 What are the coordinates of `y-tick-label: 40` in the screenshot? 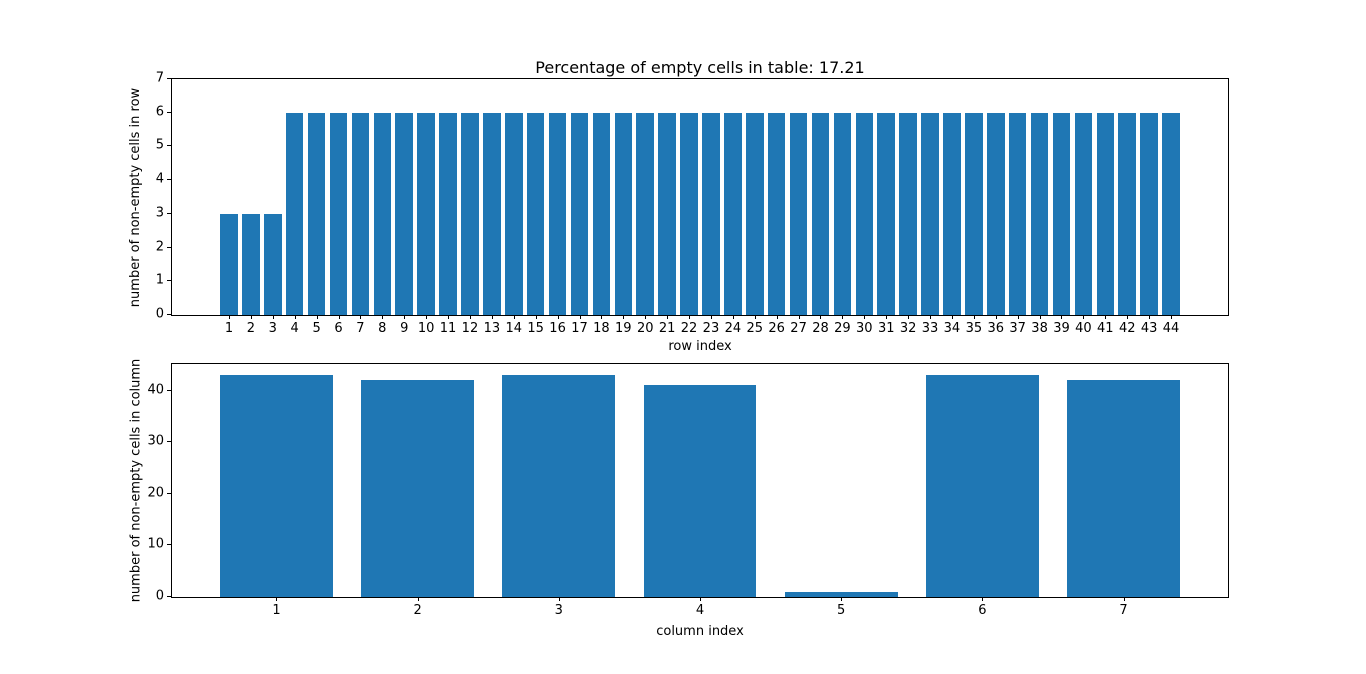 It's located at (155, 390).